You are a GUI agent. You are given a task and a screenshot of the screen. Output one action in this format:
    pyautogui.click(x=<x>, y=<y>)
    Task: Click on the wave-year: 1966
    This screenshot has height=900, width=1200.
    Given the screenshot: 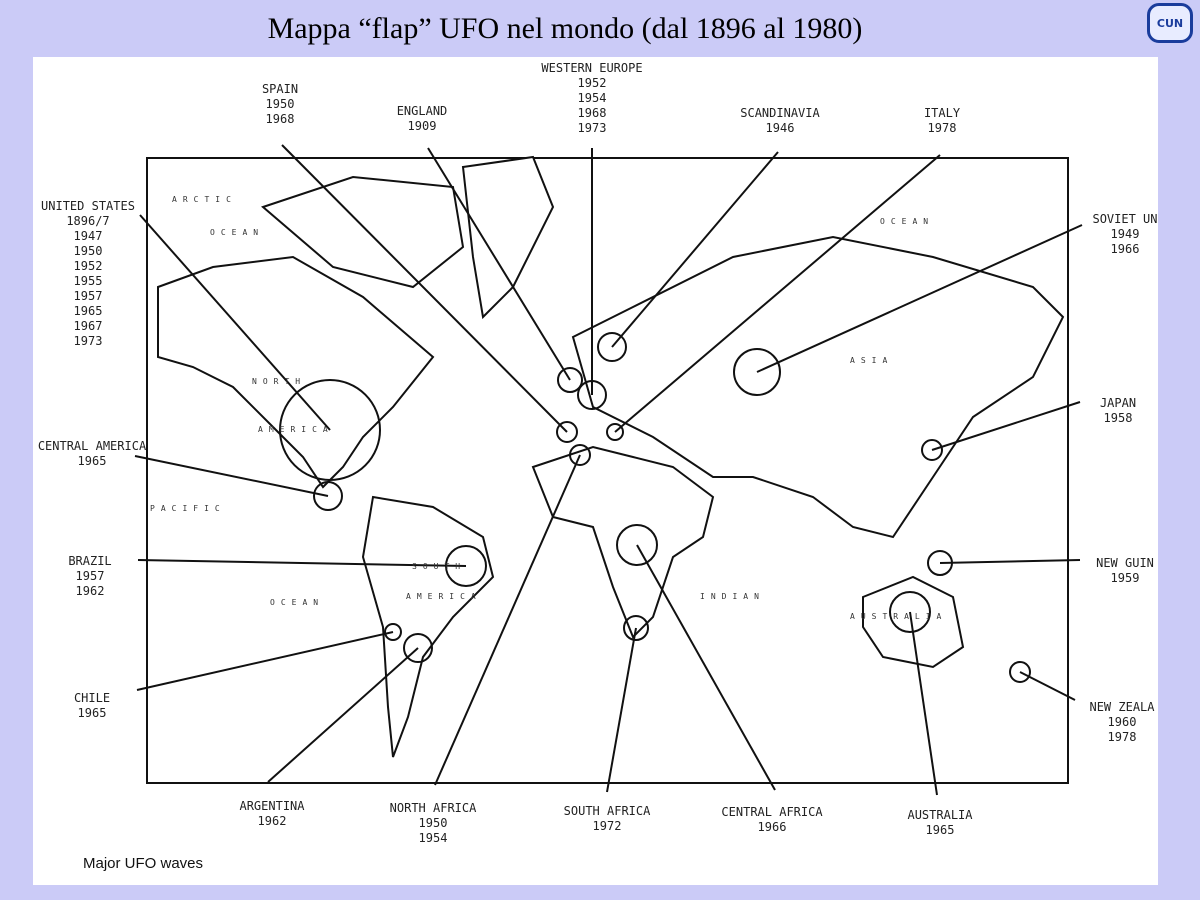 What is the action you would take?
    pyautogui.click(x=772, y=827)
    